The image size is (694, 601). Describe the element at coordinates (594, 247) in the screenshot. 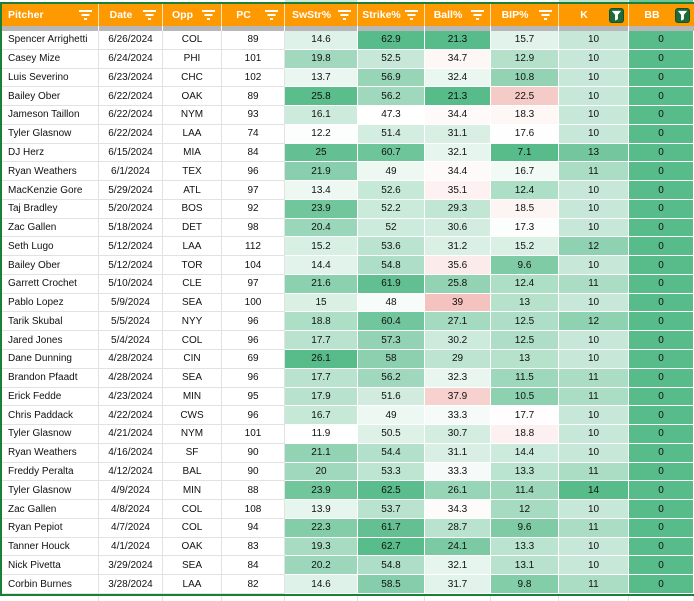

I see `cell-k: 12` at that location.